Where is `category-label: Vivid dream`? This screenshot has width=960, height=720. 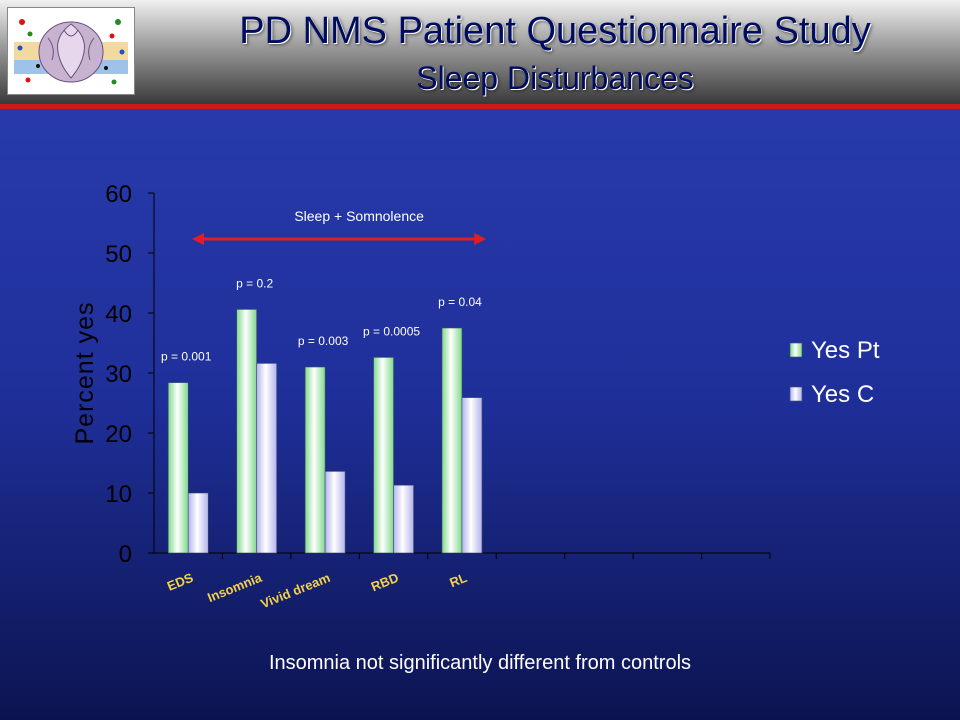
category-label: Vivid dream is located at coordinates (295, 590).